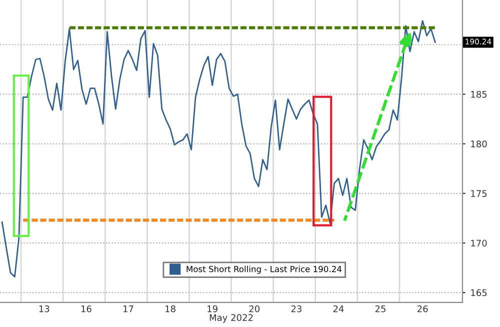  What do you see at coordinates (338, 308) in the screenshot?
I see `x-tick-label: 24` at bounding box center [338, 308].